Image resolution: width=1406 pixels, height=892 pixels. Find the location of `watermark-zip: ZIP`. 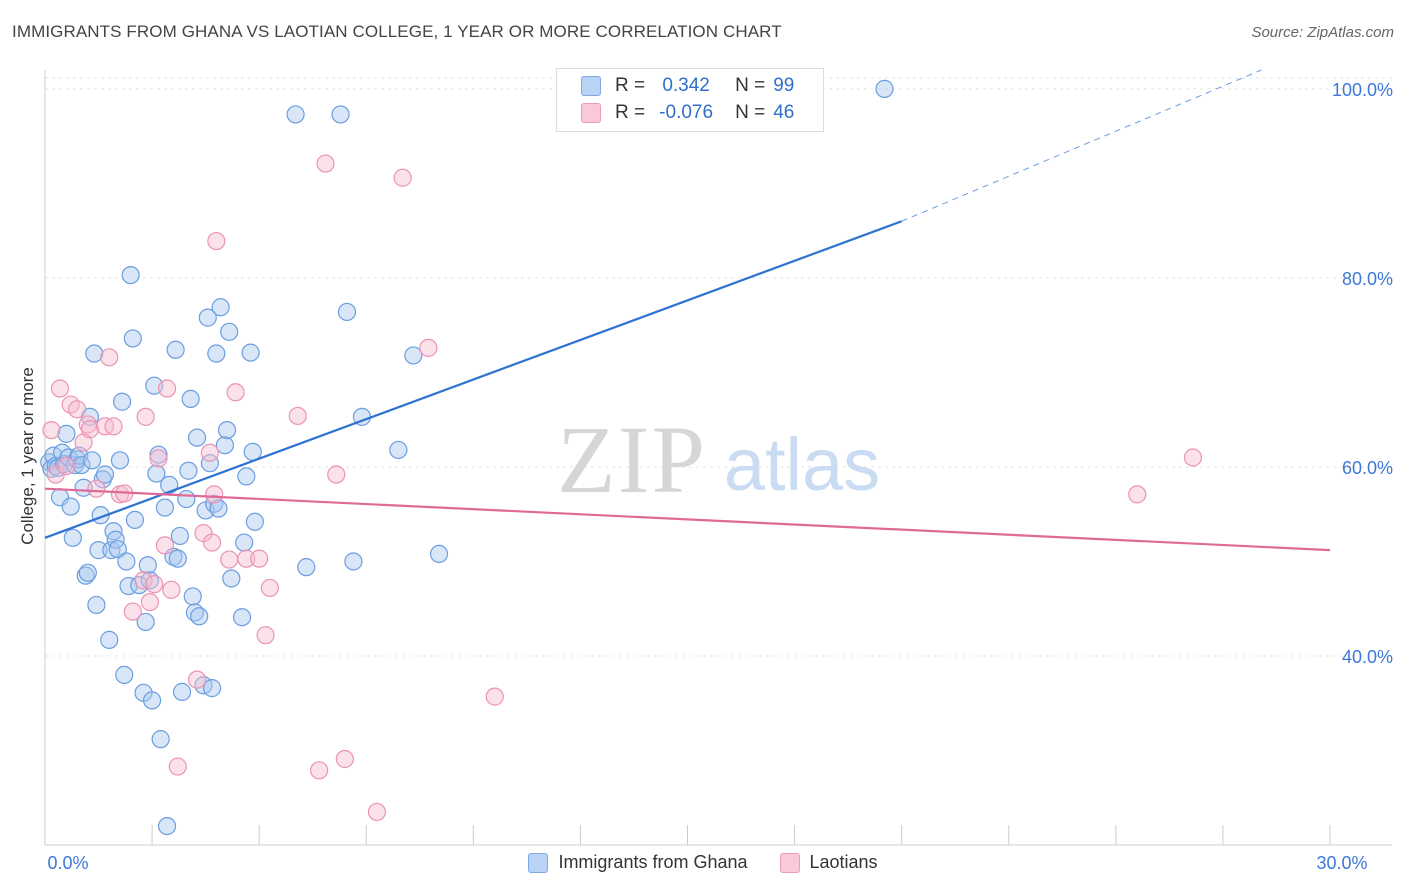

watermark-zip: ZIP is located at coordinates (632, 459).